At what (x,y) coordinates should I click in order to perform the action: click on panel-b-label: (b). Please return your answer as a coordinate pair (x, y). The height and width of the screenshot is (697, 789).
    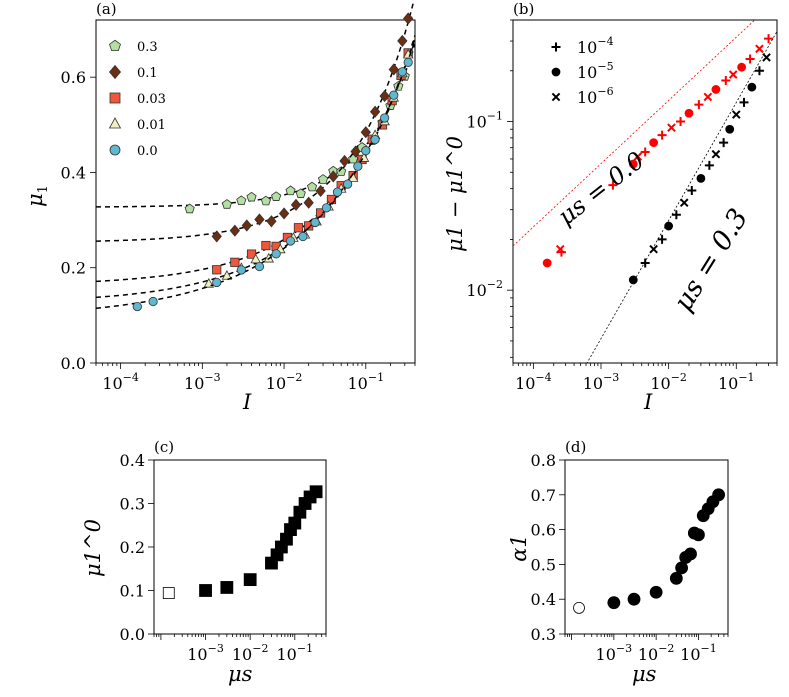
    Looking at the image, I should click on (523, 9).